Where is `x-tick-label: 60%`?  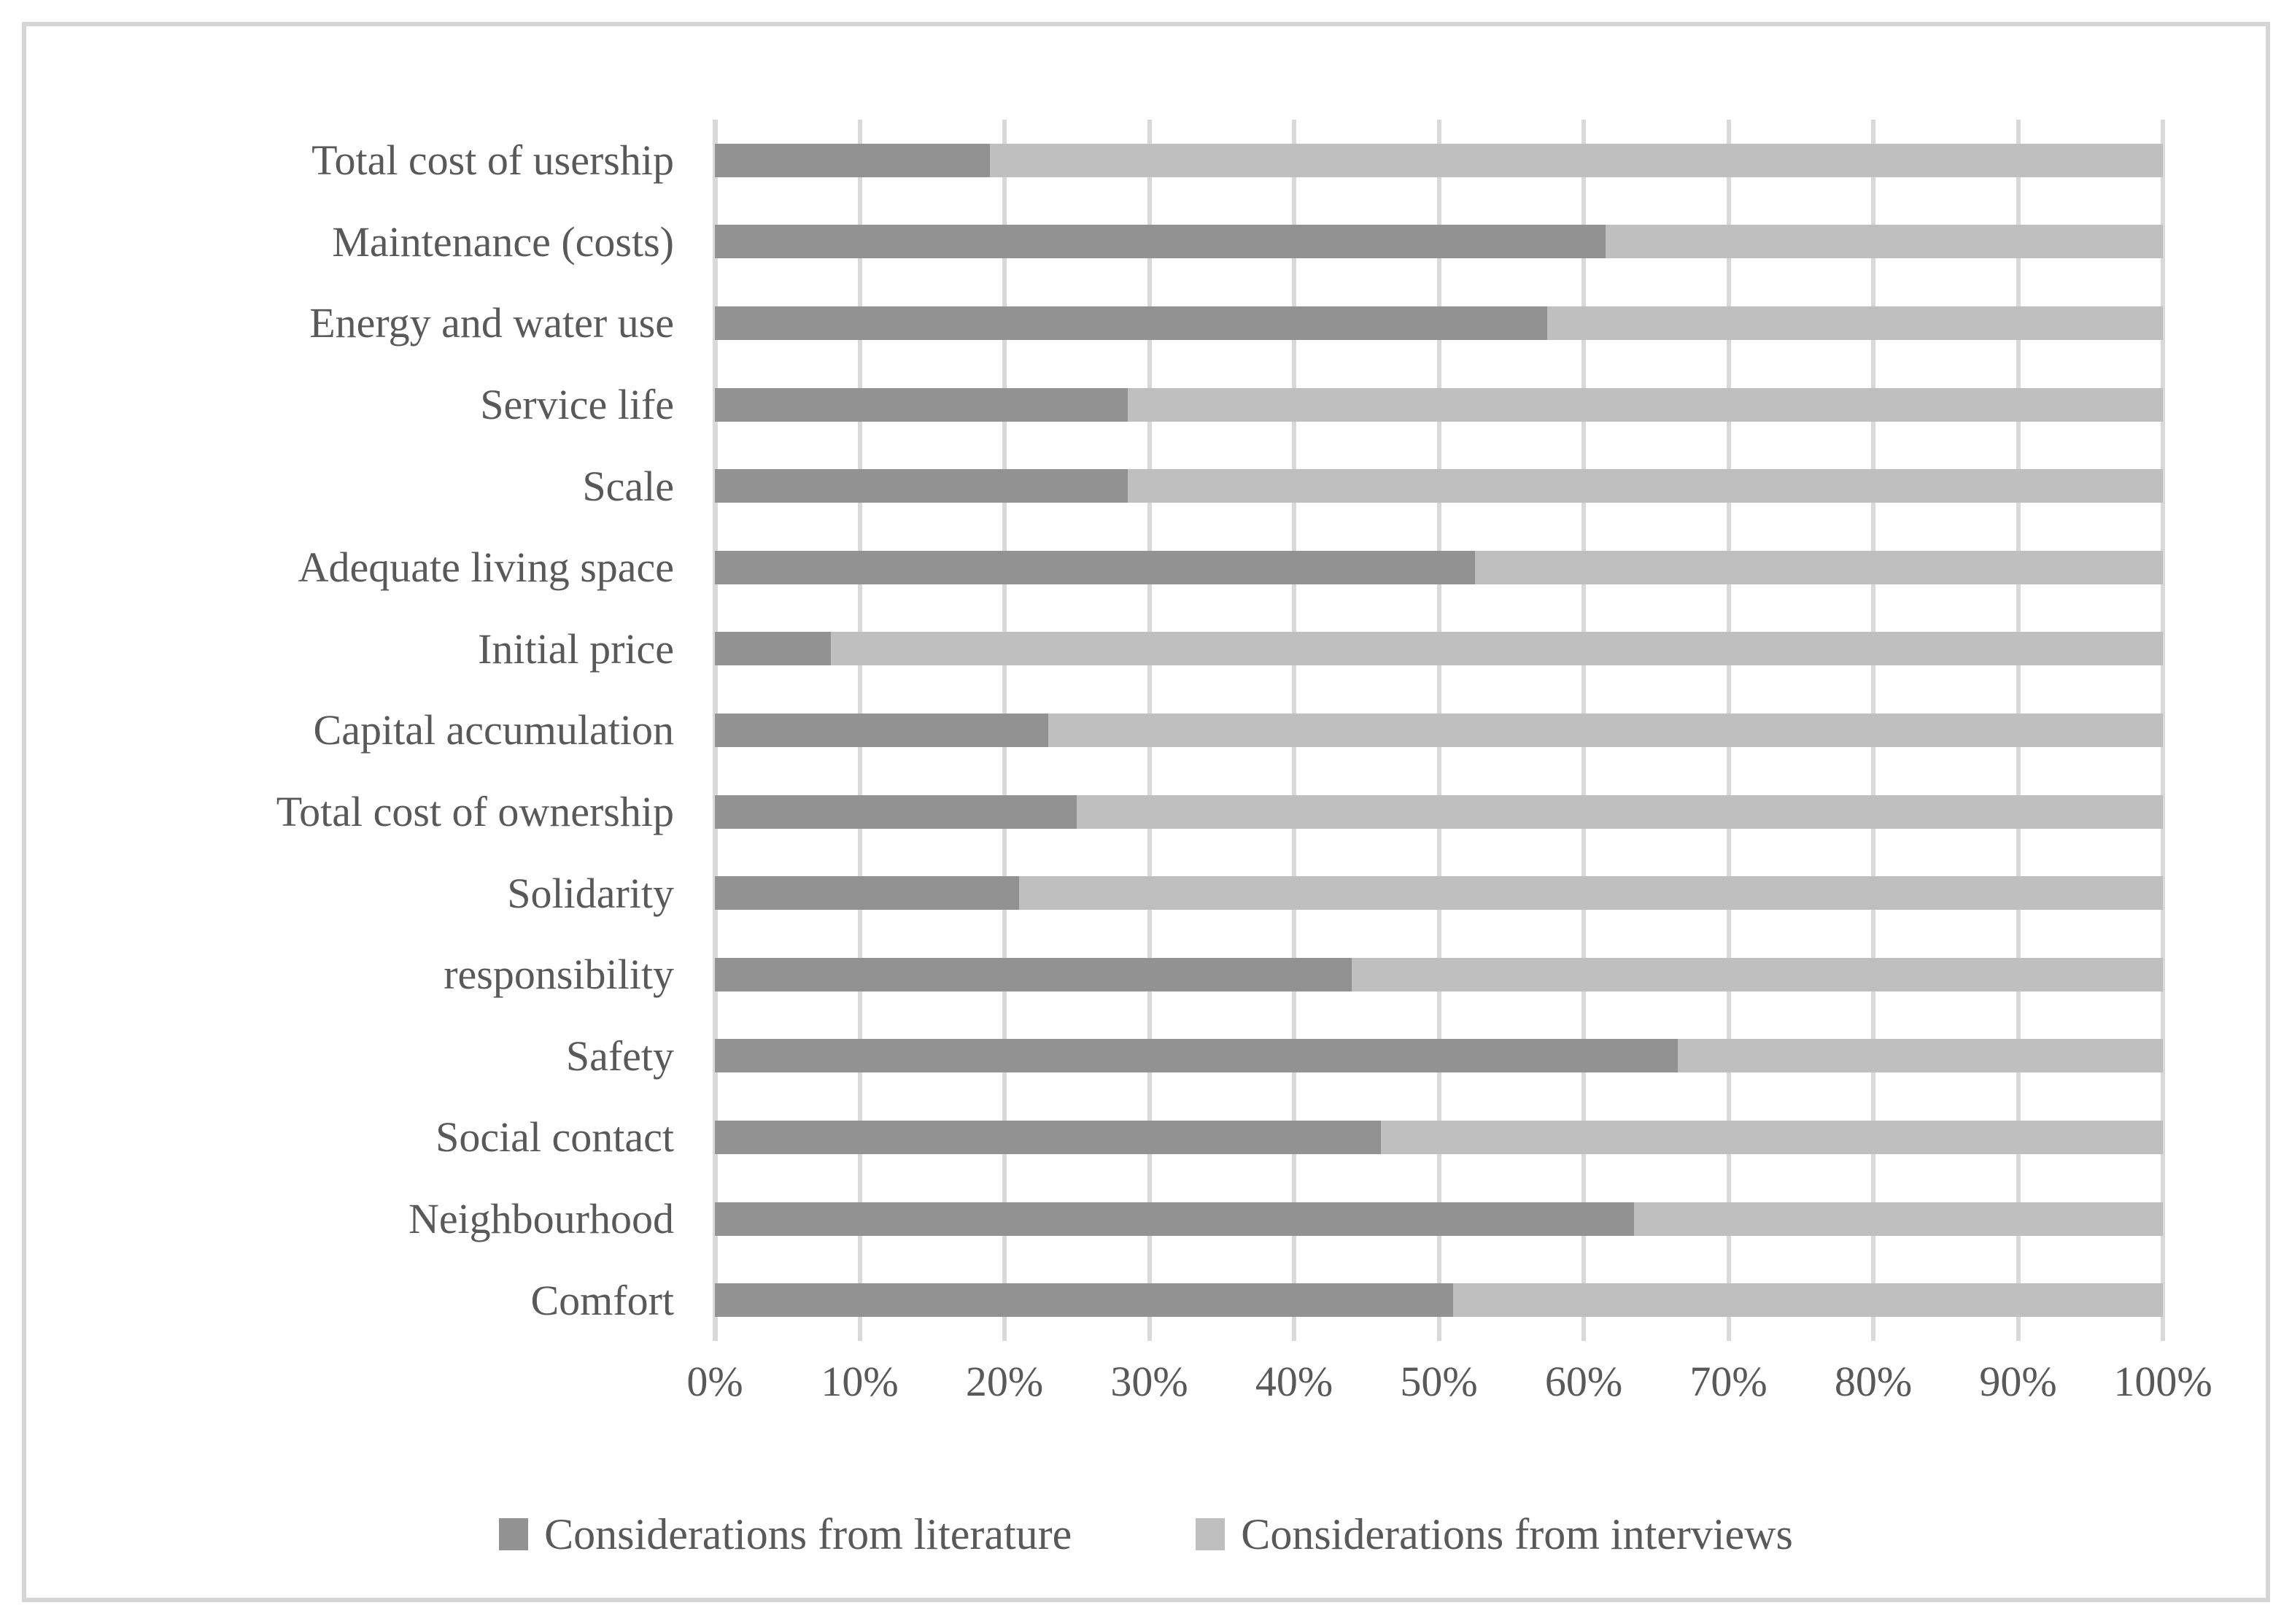 x-tick-label: 60% is located at coordinates (1583, 1381).